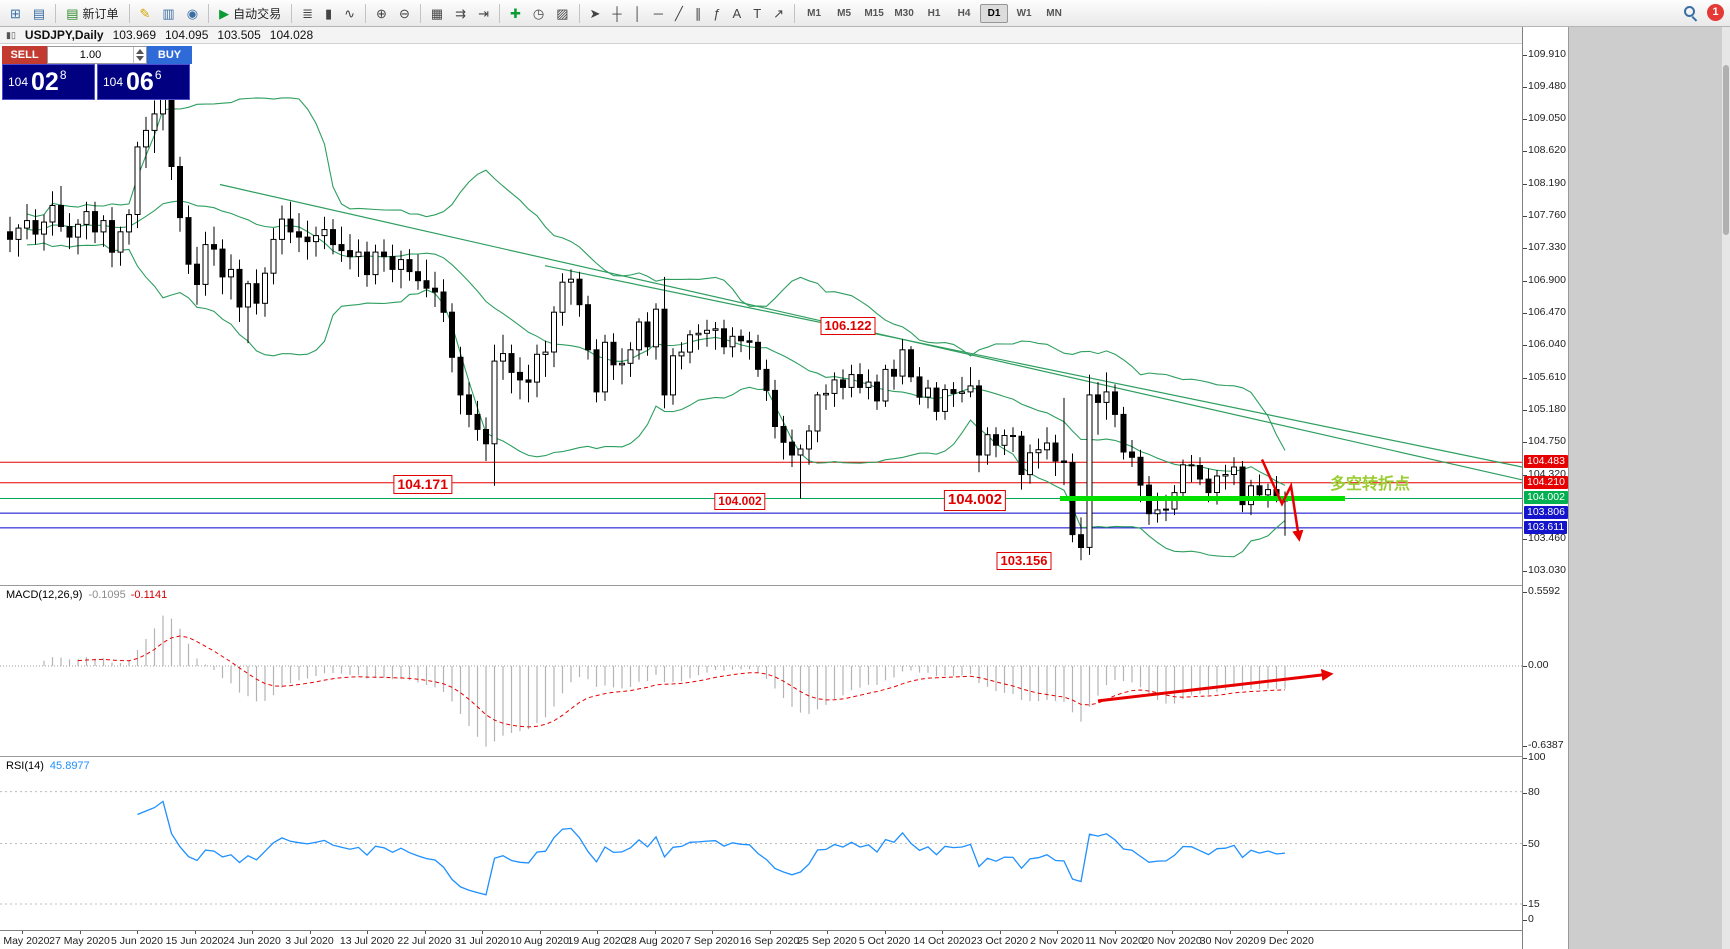 This screenshot has width=1730, height=949. What do you see at coordinates (381, 13) in the screenshot?
I see `zoom-in-icon: ⊕` at bounding box center [381, 13].